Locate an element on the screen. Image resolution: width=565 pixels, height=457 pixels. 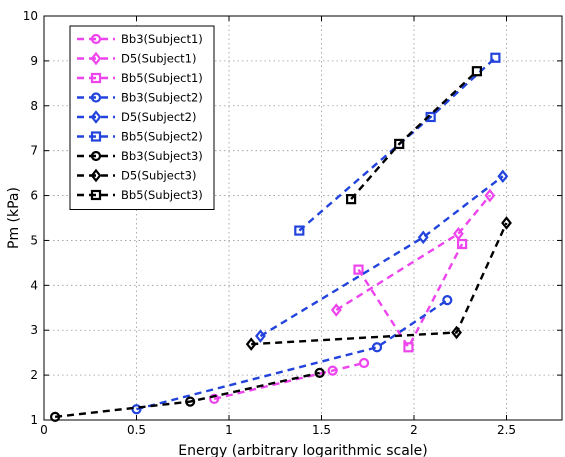
legend-label: D5(Subject2) is located at coordinates (158, 117).